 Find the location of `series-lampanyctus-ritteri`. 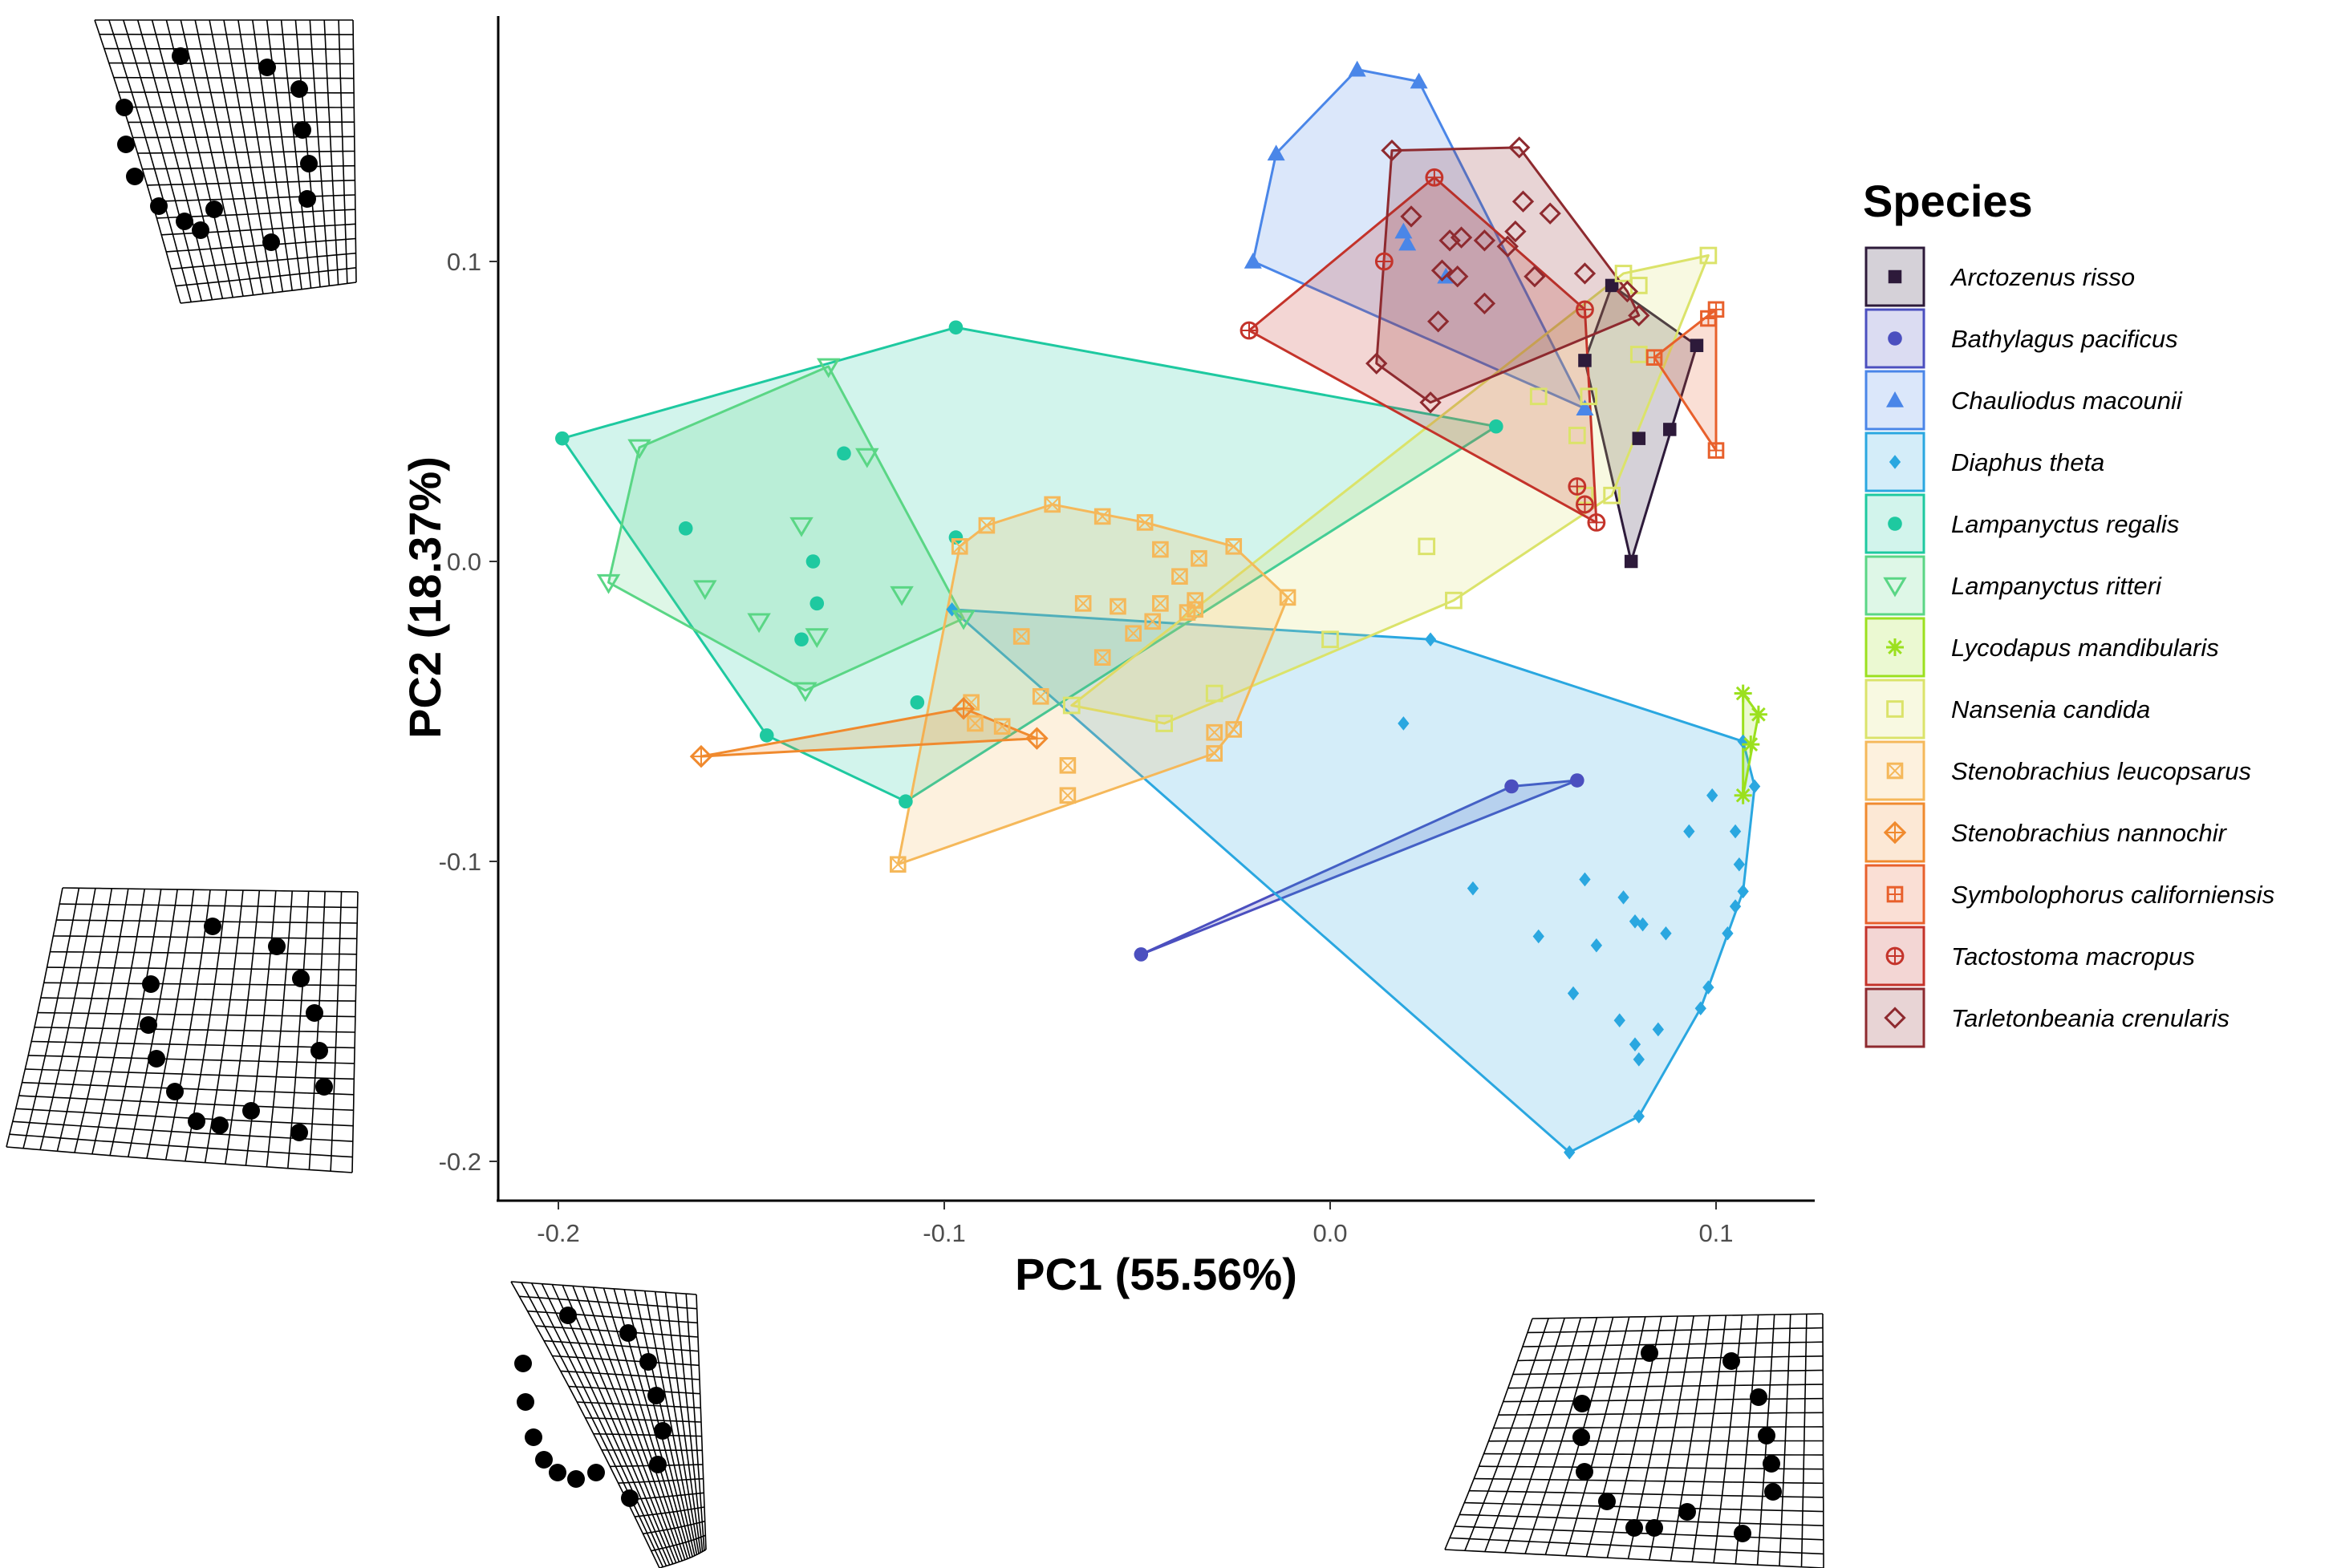

series-lampanyctus-ritteri is located at coordinates (786, 530).